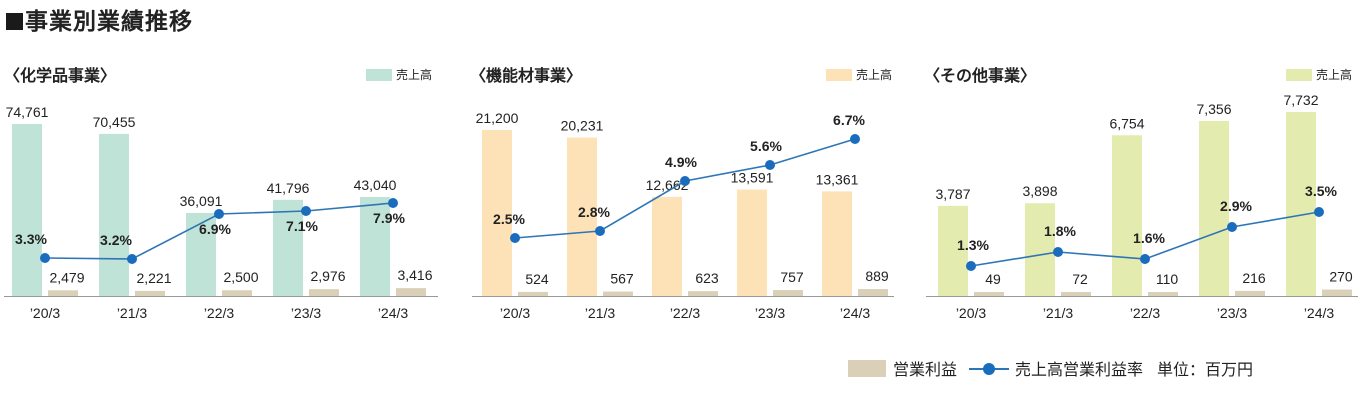 The image size is (1366, 407). Describe the element at coordinates (1060, 231) in the screenshot. I see `margin-value-label: 1.8%` at that location.